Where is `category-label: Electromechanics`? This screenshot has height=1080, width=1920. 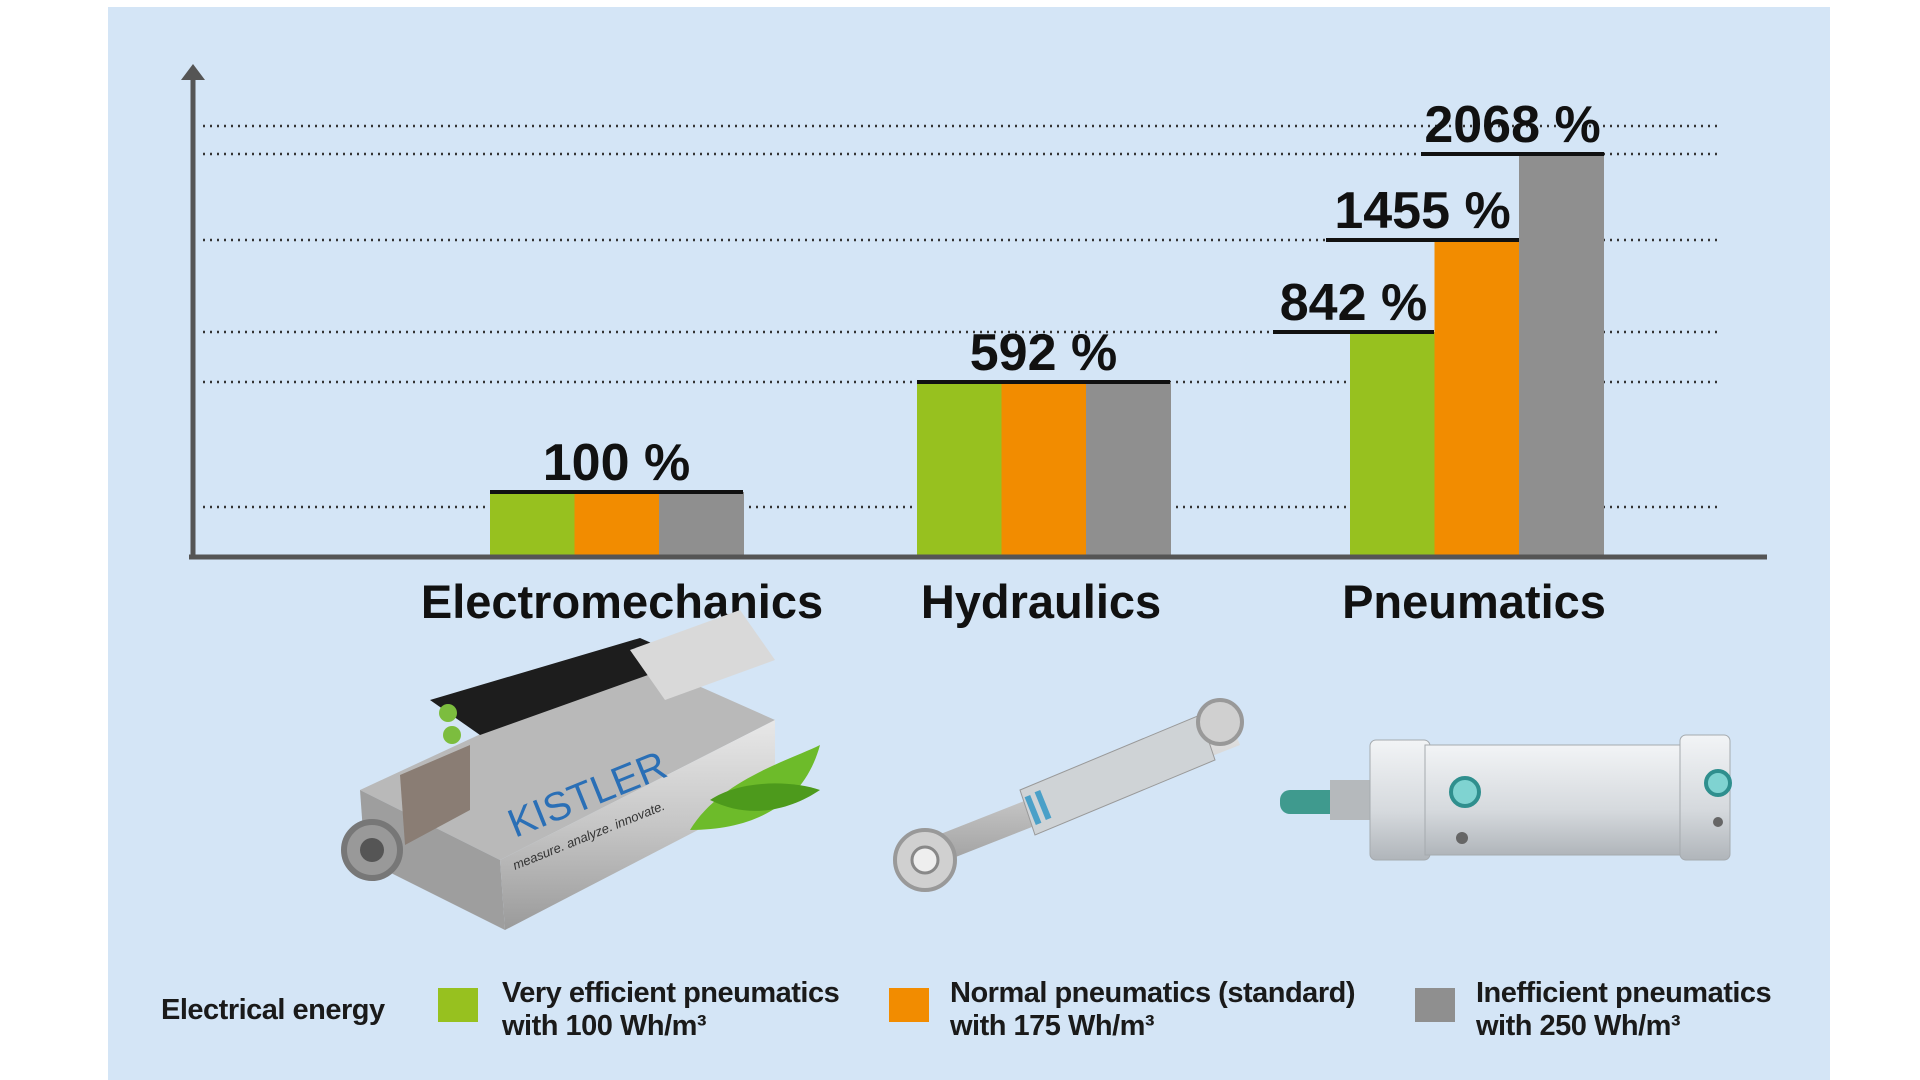 category-label: Electromechanics is located at coordinates (622, 601).